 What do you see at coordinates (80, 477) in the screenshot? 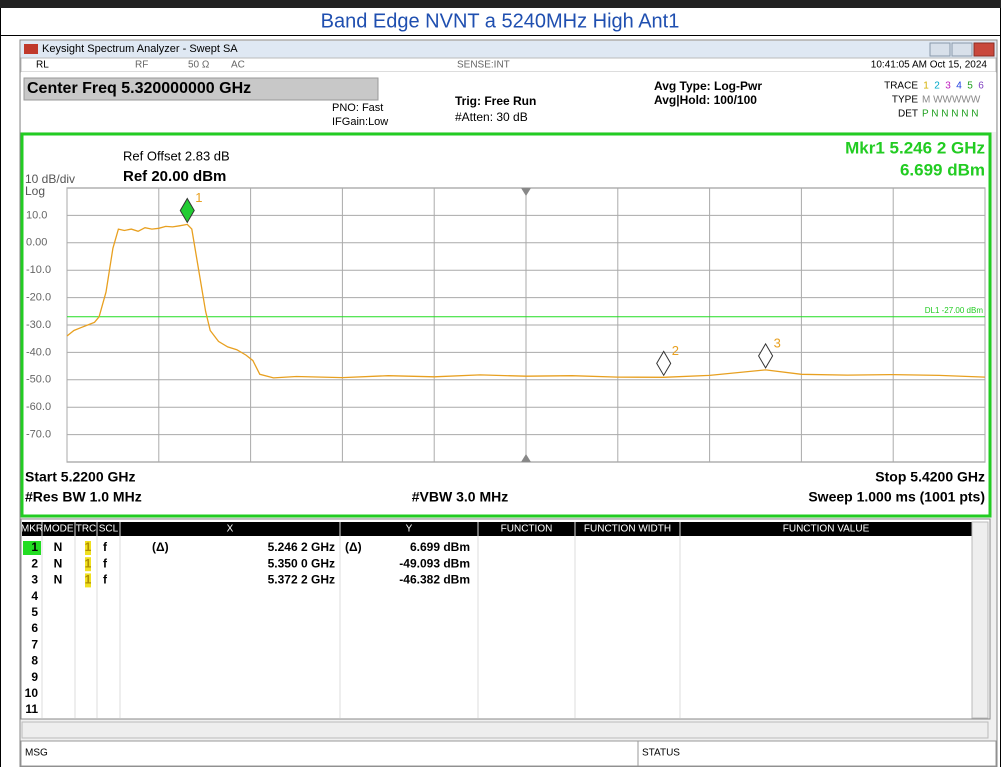
I see `start-freq: Start 5.2200 GHz` at bounding box center [80, 477].